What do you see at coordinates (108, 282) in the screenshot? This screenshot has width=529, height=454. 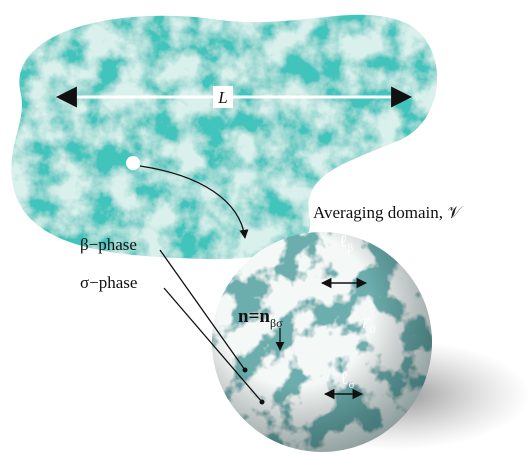 I see `sigma-phase-label: σ−phase` at bounding box center [108, 282].